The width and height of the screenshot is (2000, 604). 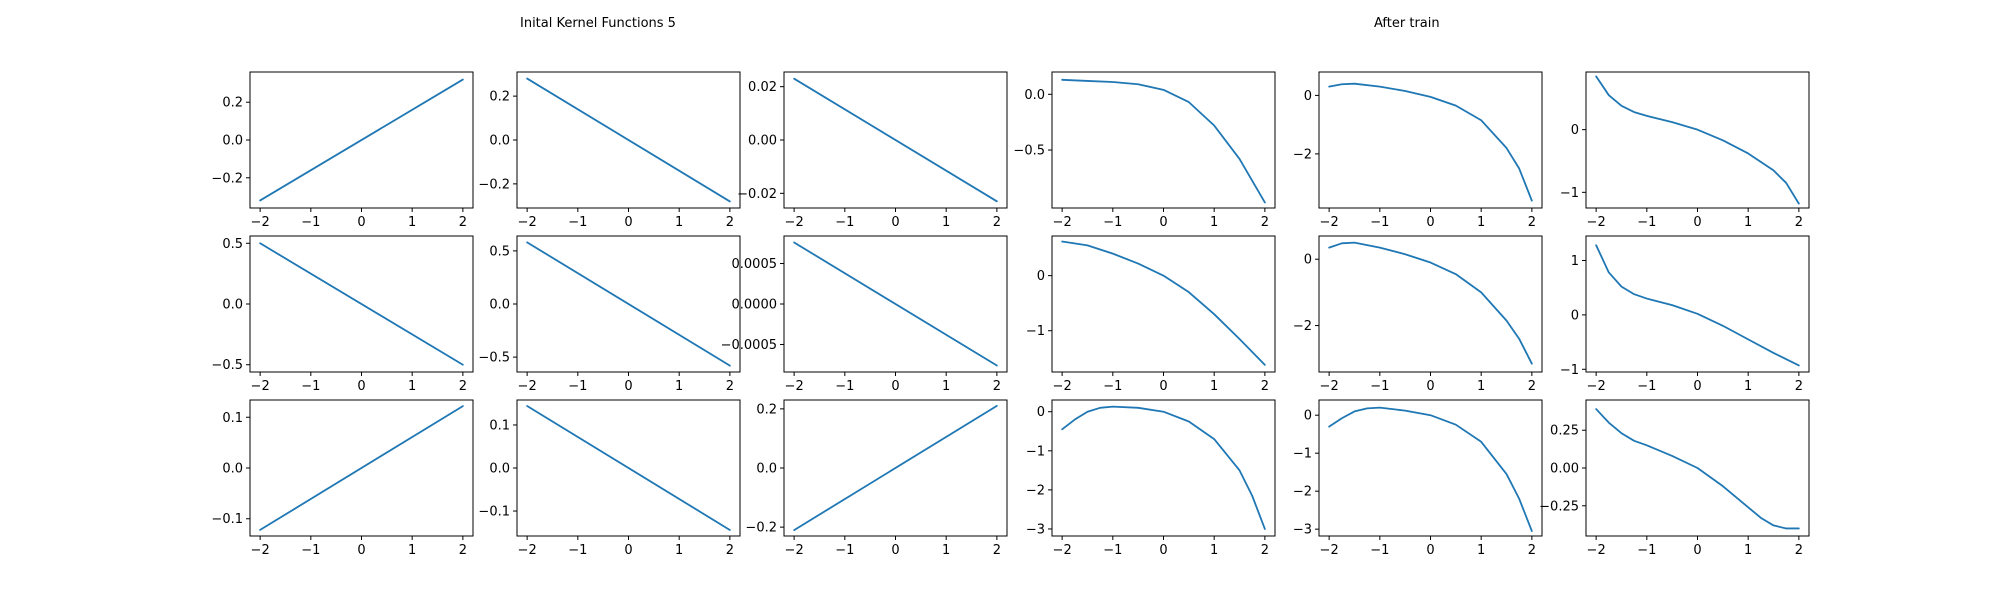 What do you see at coordinates (232, 244) in the screenshot?
I see `y-tick-label: 0.5` at bounding box center [232, 244].